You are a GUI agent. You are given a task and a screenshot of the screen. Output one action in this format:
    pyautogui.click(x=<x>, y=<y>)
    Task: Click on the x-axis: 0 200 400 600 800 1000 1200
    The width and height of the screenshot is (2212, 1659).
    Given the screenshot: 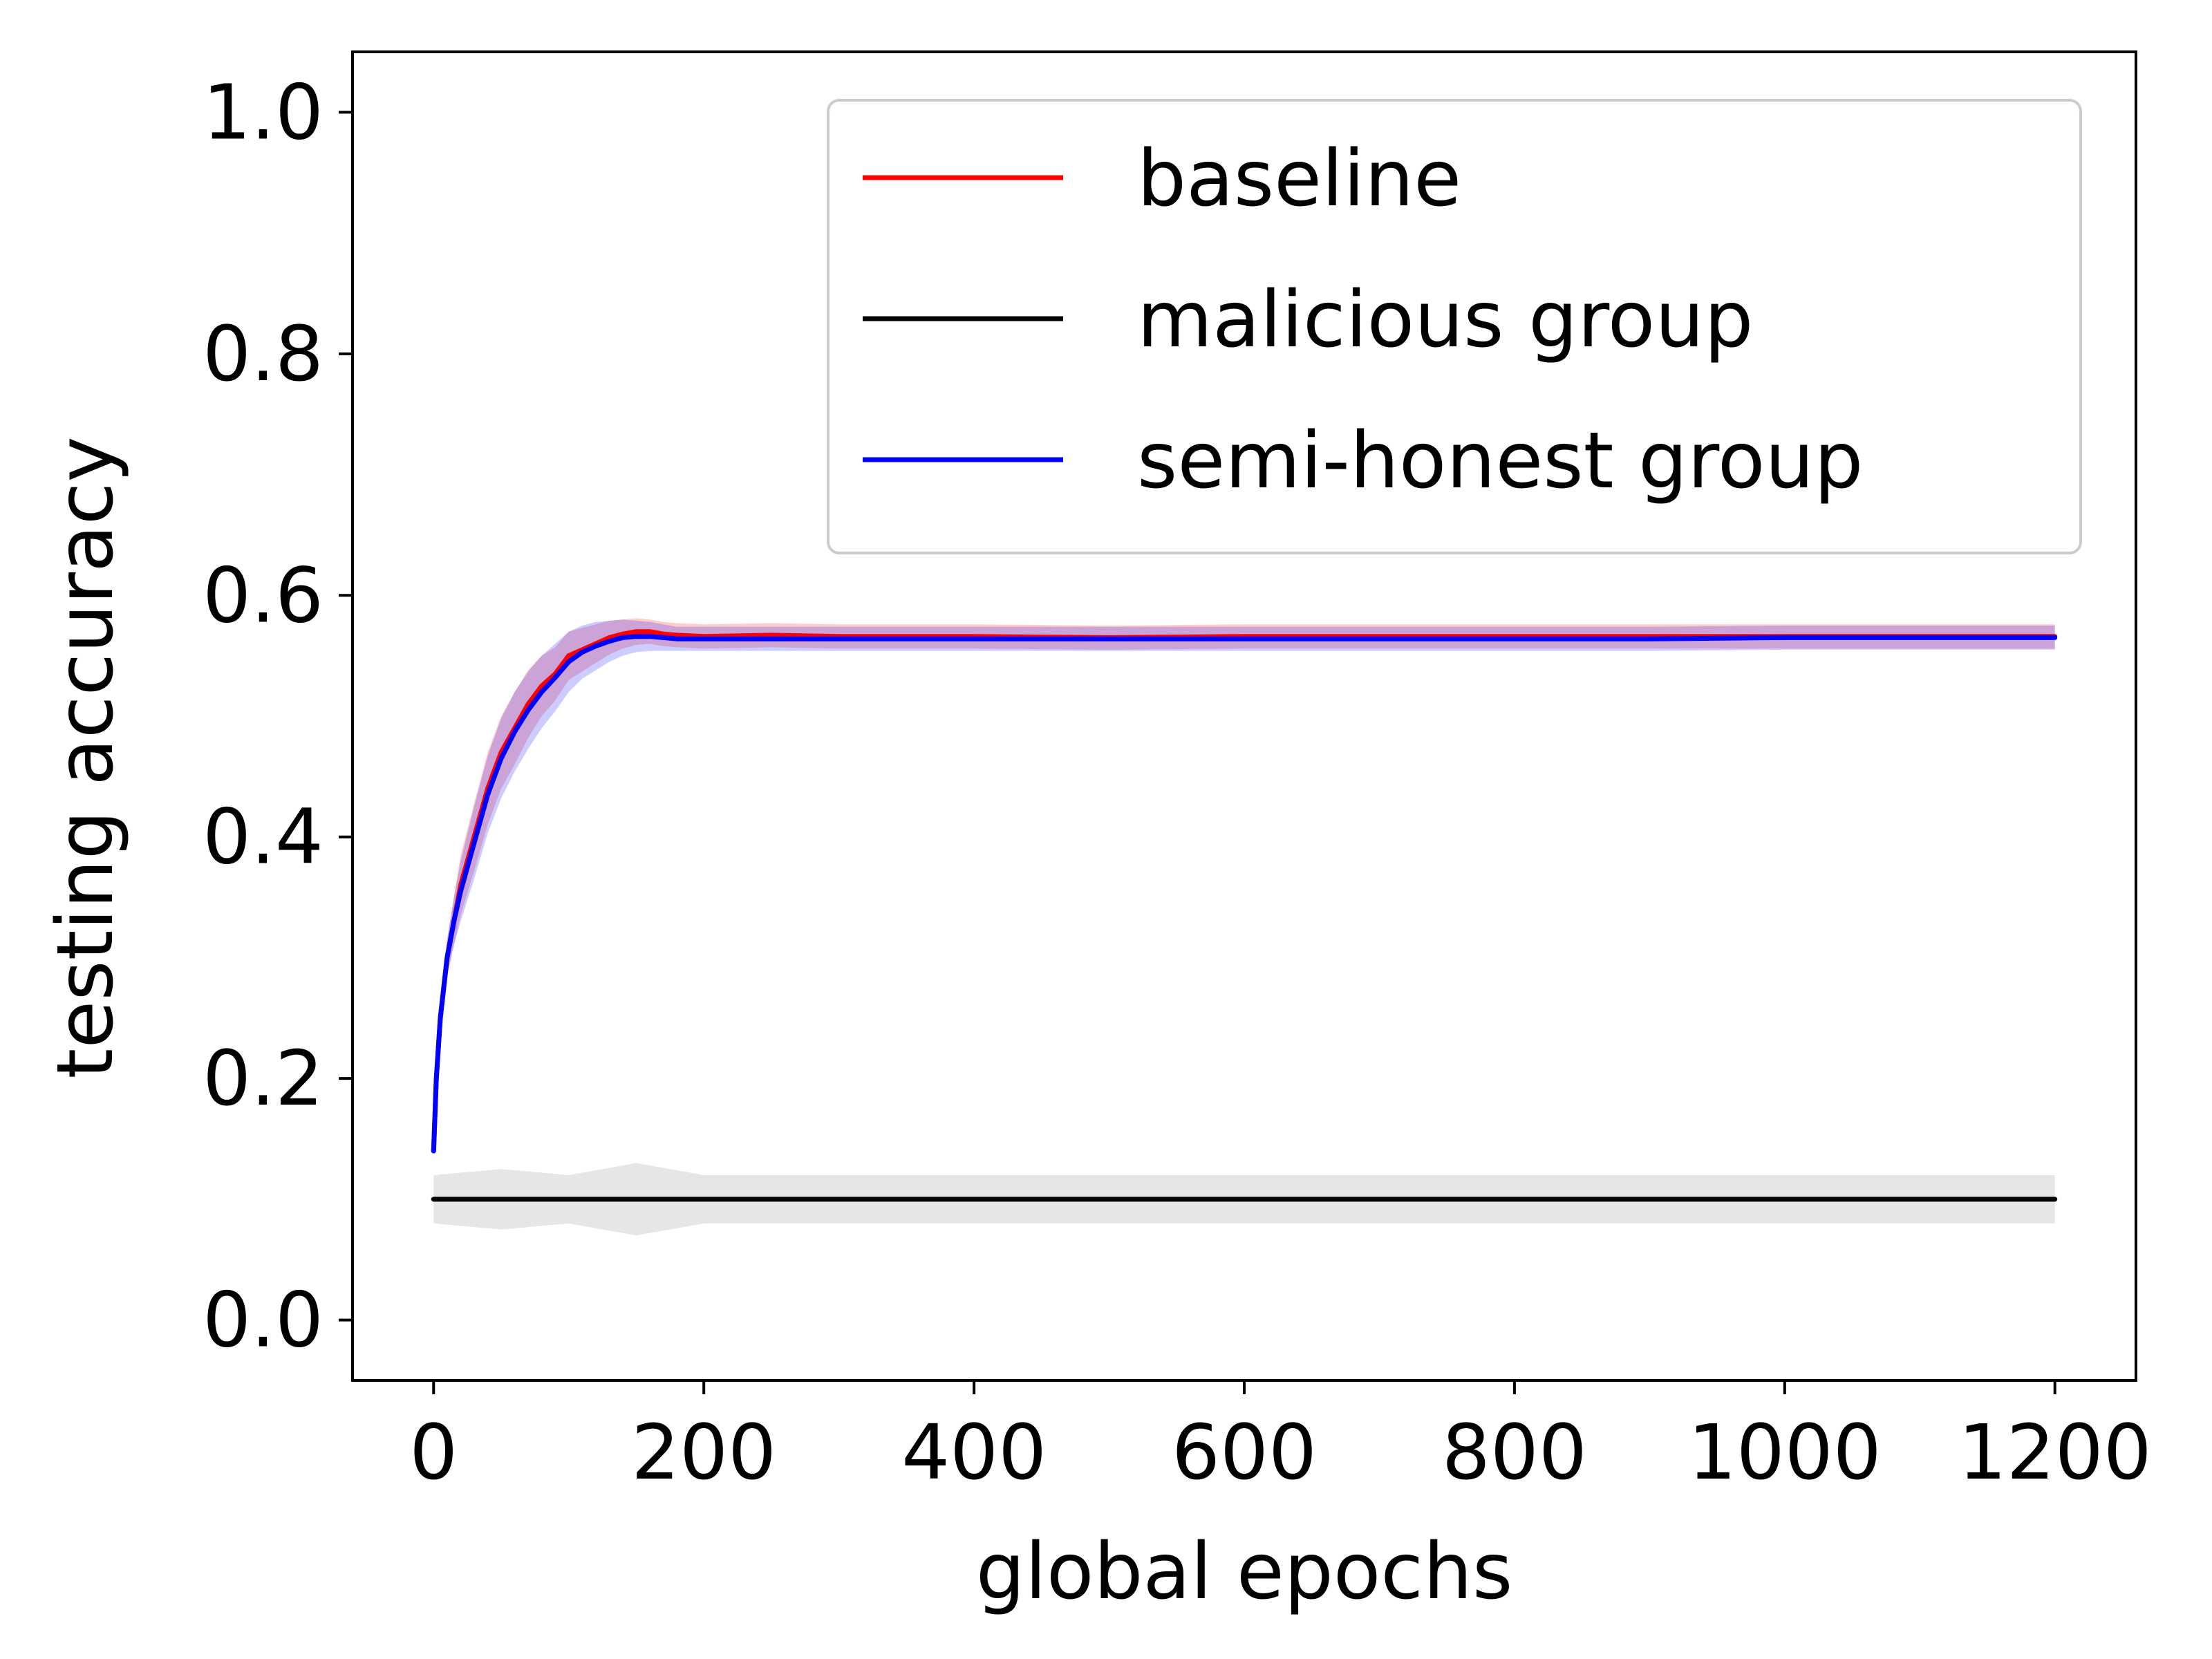 What is the action you would take?
    pyautogui.click(x=1281, y=1438)
    